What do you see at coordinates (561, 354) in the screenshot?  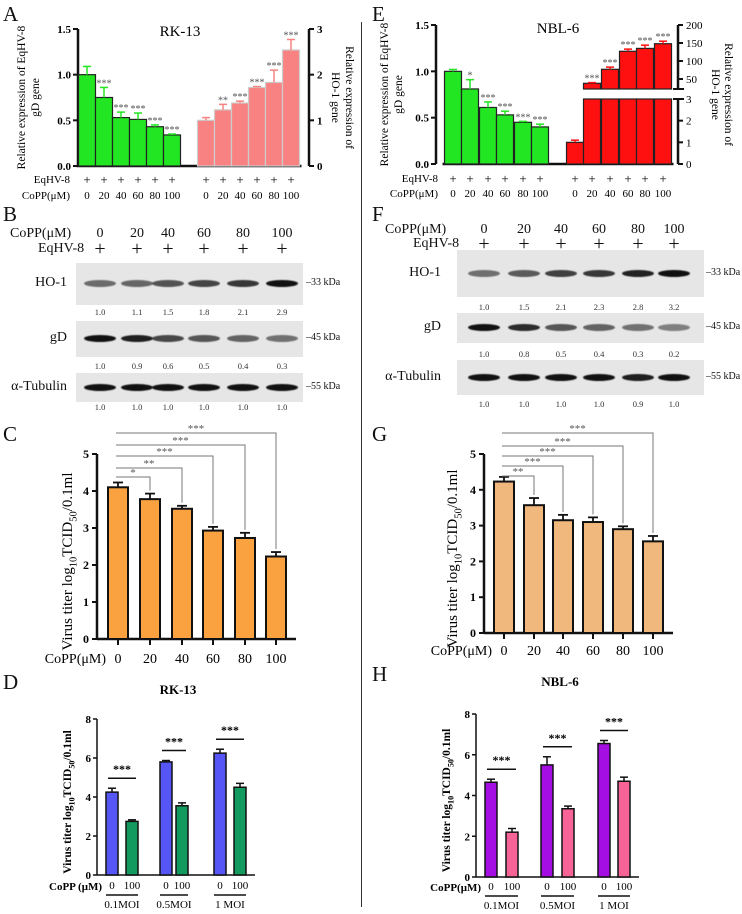 I see `band-quantification: 0.5` at bounding box center [561, 354].